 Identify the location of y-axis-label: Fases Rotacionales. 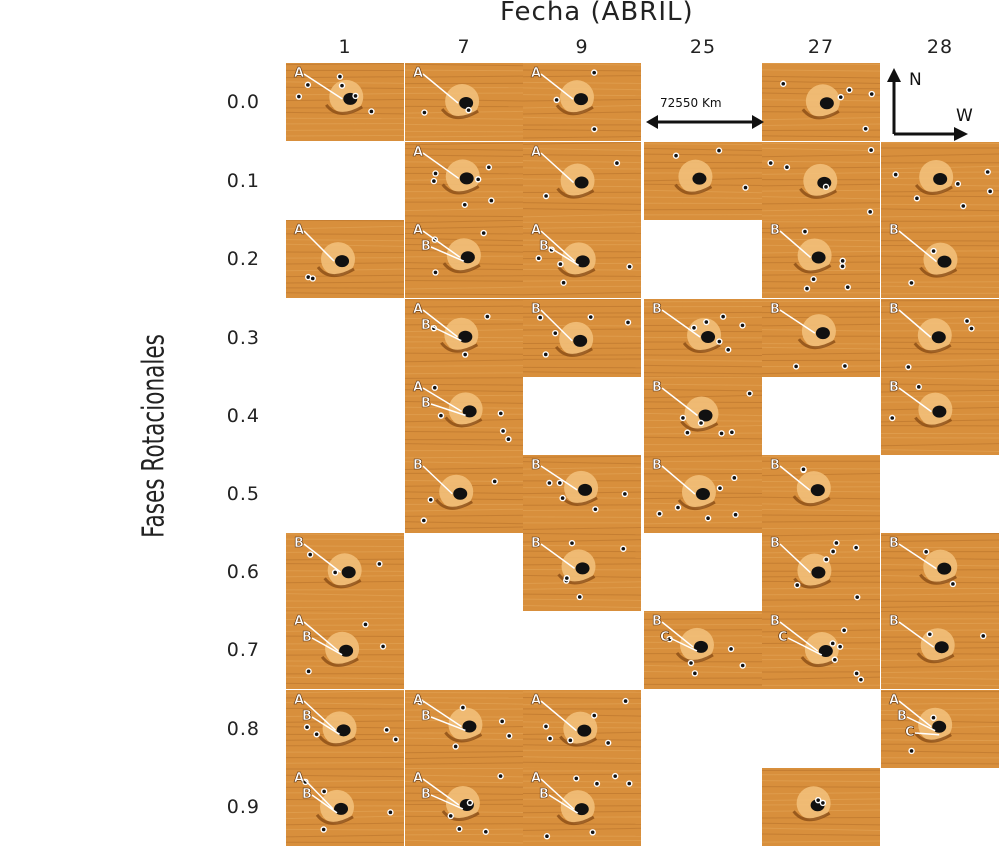
(154, 436).